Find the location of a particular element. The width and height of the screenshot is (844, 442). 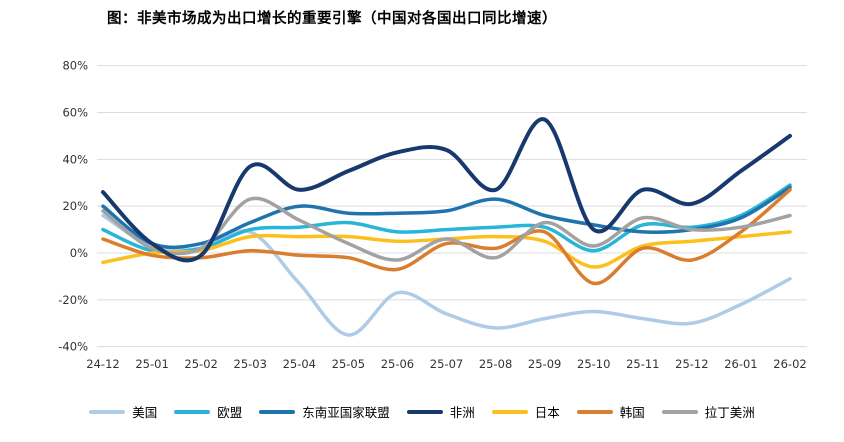

legend-item-eu: 欧盟 is located at coordinates (208, 411).